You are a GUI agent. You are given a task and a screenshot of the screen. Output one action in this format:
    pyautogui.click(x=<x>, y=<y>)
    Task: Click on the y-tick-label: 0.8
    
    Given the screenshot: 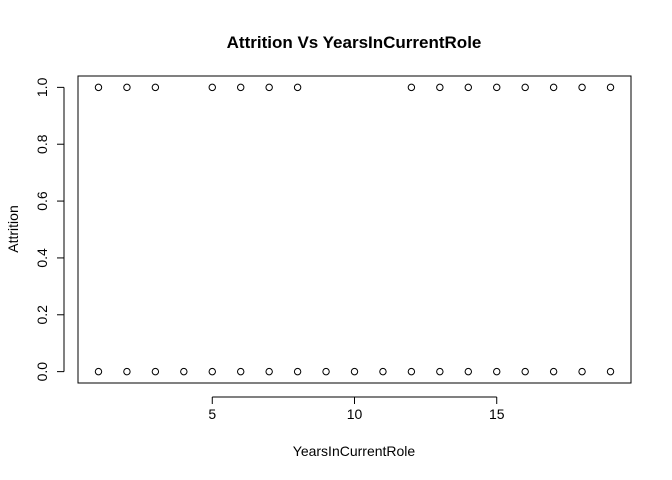 What is the action you would take?
    pyautogui.click(x=42, y=144)
    